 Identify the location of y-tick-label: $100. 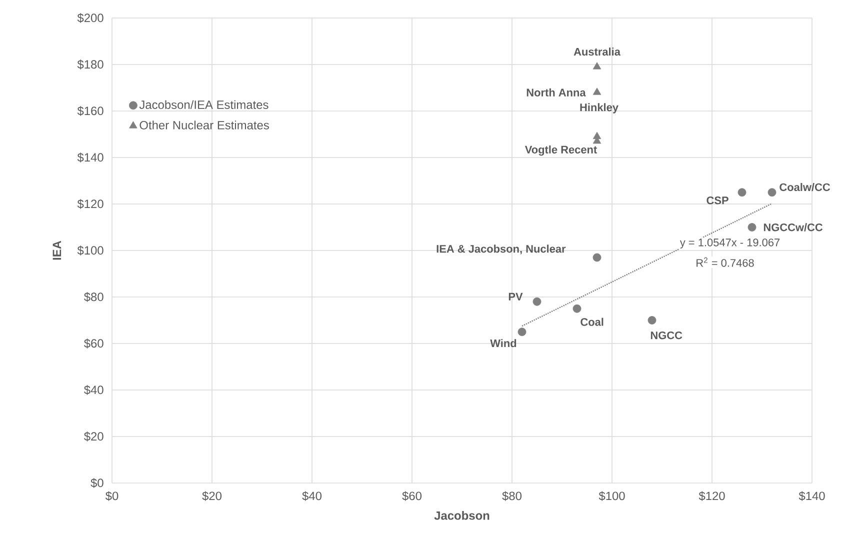
(90, 251).